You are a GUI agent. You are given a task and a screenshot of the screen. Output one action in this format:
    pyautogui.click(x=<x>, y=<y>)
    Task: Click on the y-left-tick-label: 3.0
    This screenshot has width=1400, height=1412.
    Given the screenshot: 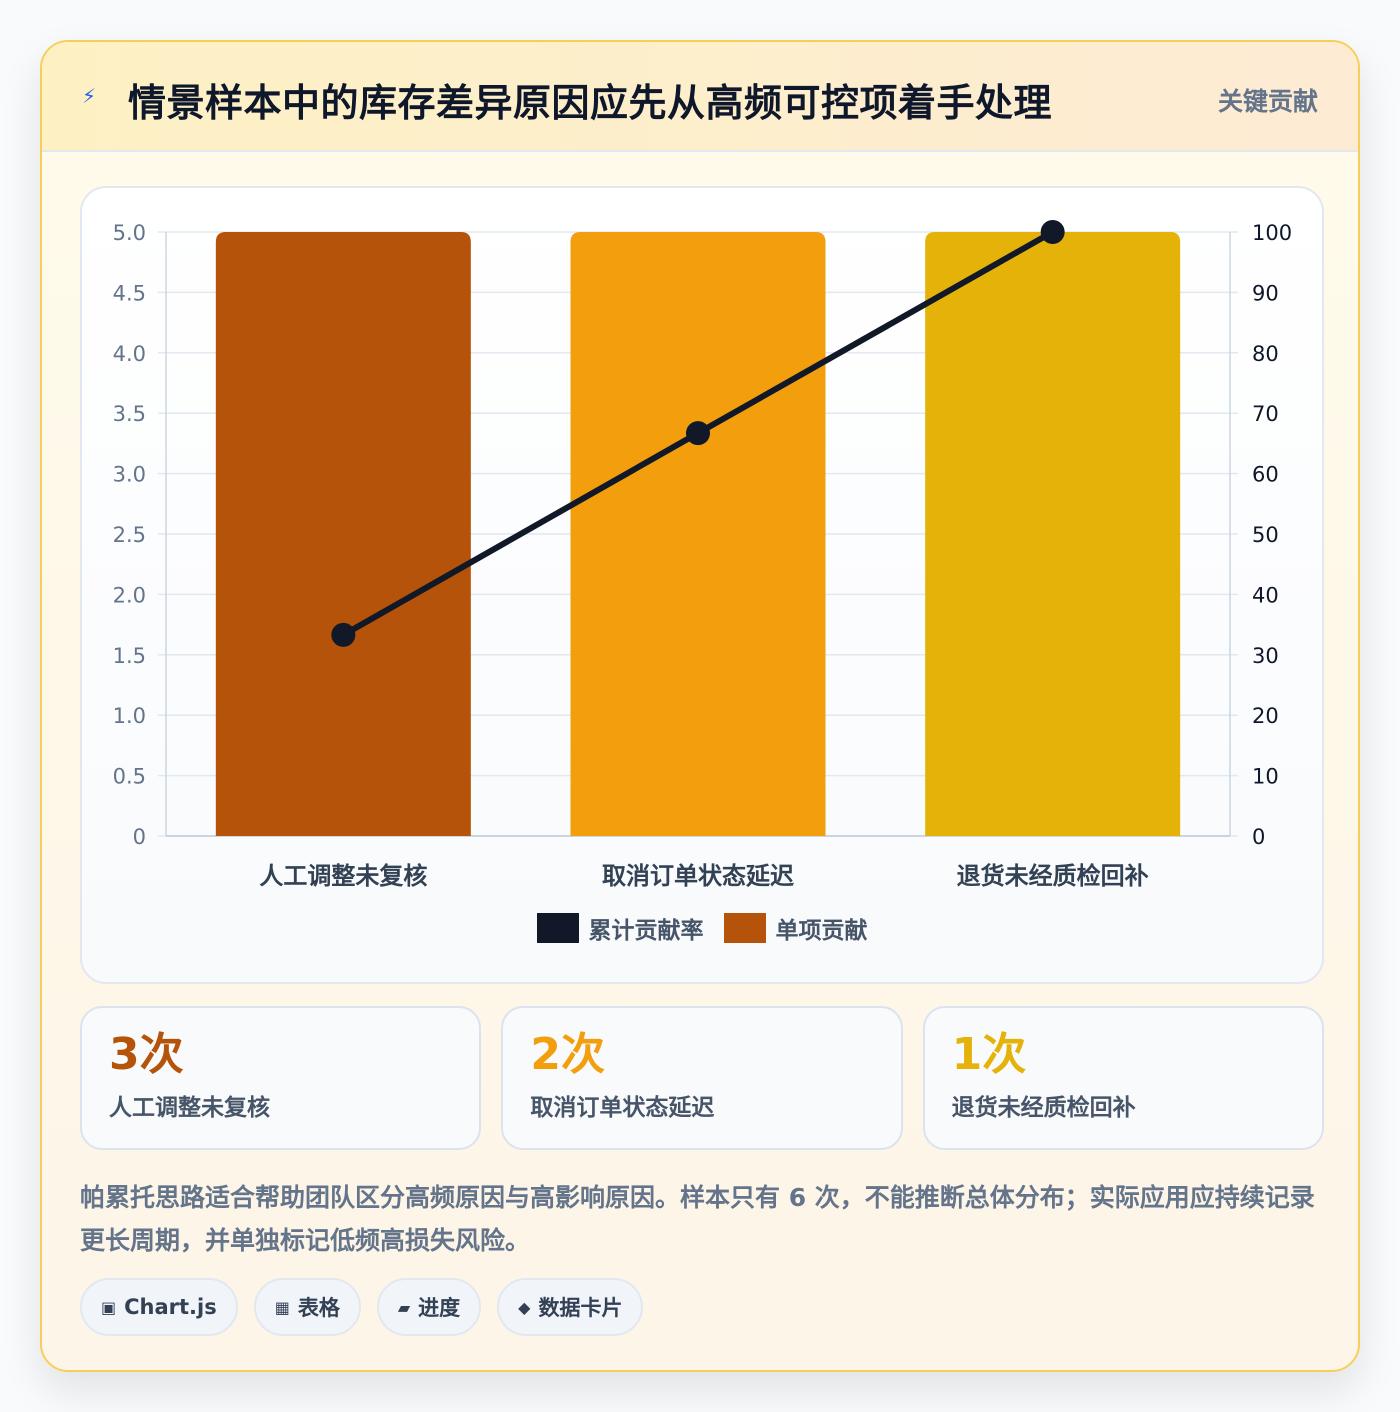 What is the action you would take?
    pyautogui.click(x=129, y=475)
    